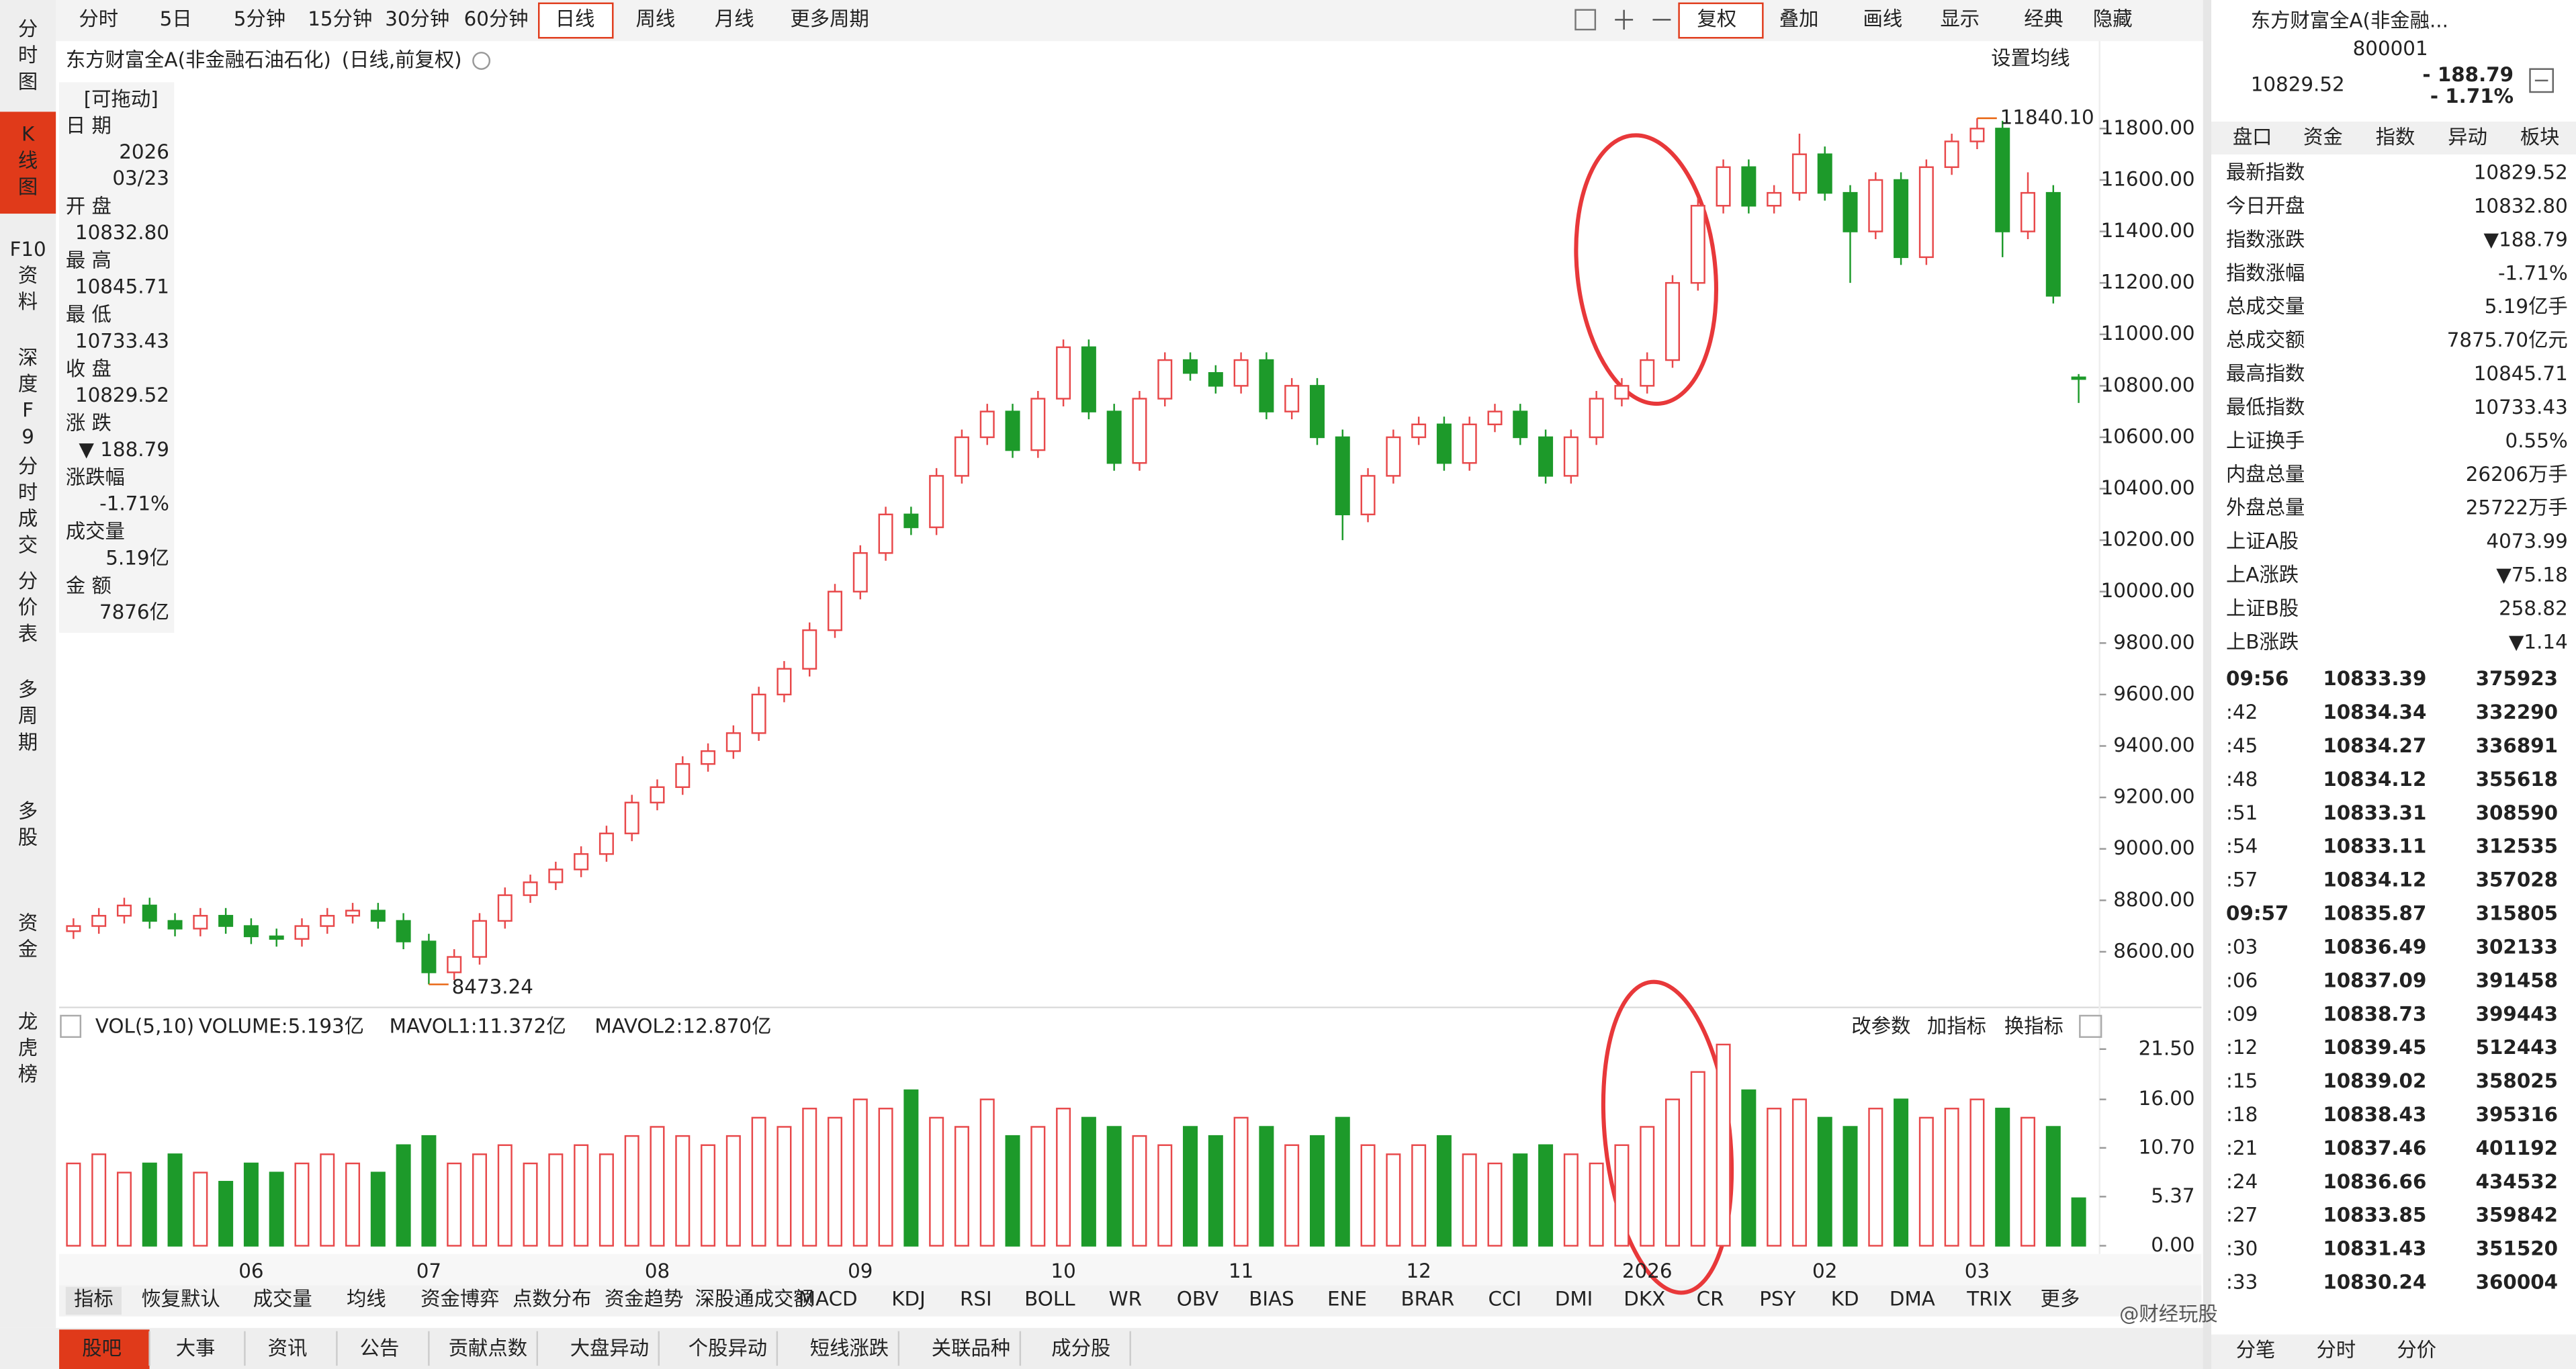 The image size is (2576, 1369). I want to click on period-tab: 30分钟, so click(417, 18).